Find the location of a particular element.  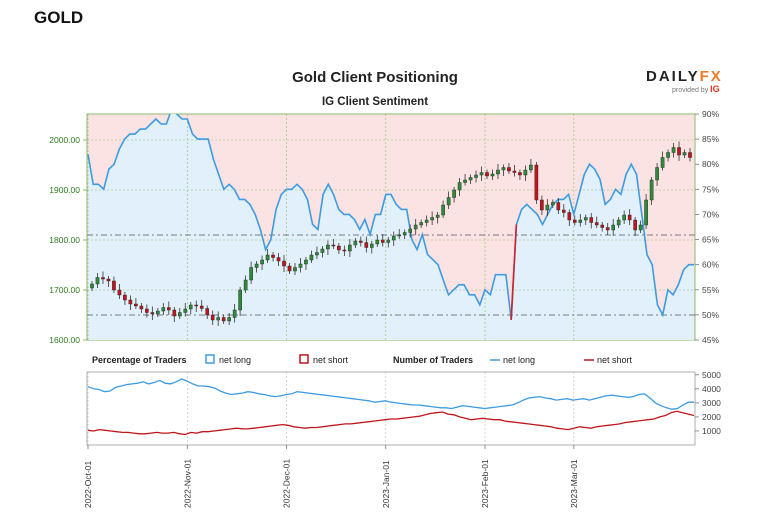

x-tick-label: 2023-Feb-01 is located at coordinates (485, 483).